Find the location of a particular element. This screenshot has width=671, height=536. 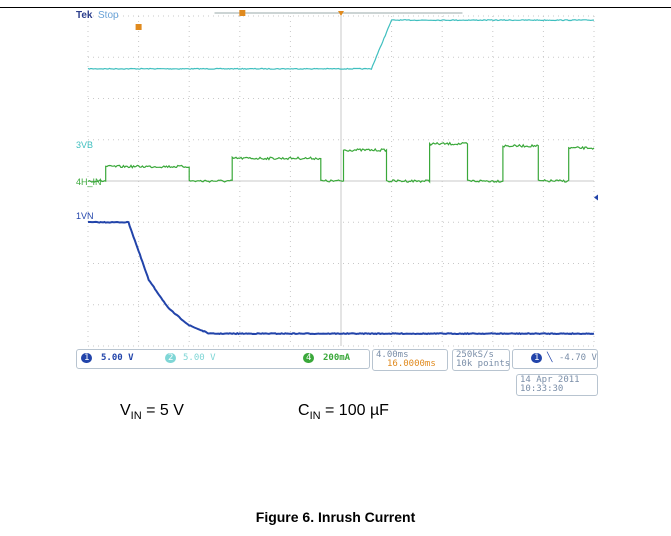

trigger-level: -4.70 V is located at coordinates (578, 358).